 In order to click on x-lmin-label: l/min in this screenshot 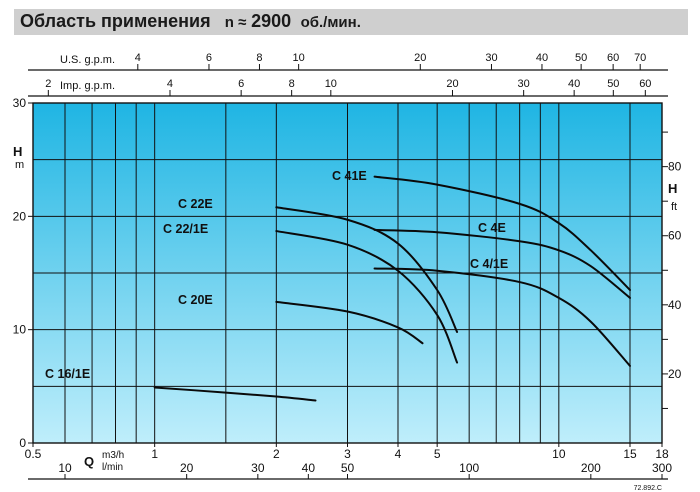, I will do `click(112, 467)`.